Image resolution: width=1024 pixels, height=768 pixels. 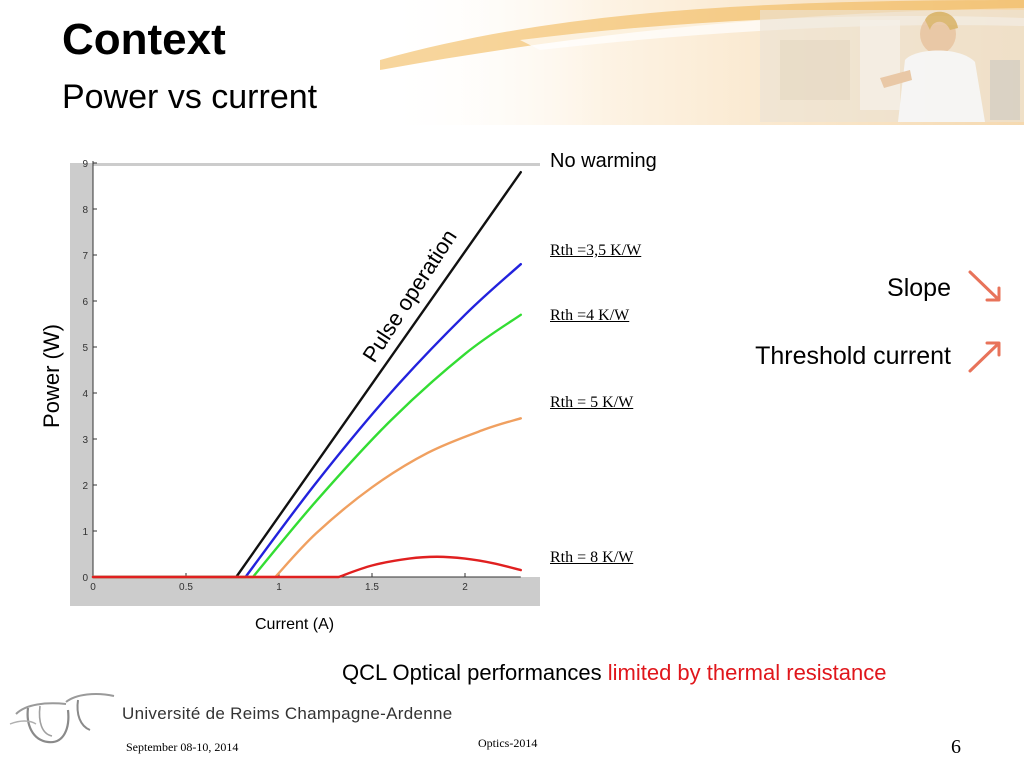 I want to click on y-tick-label: 8, so click(x=85, y=210).